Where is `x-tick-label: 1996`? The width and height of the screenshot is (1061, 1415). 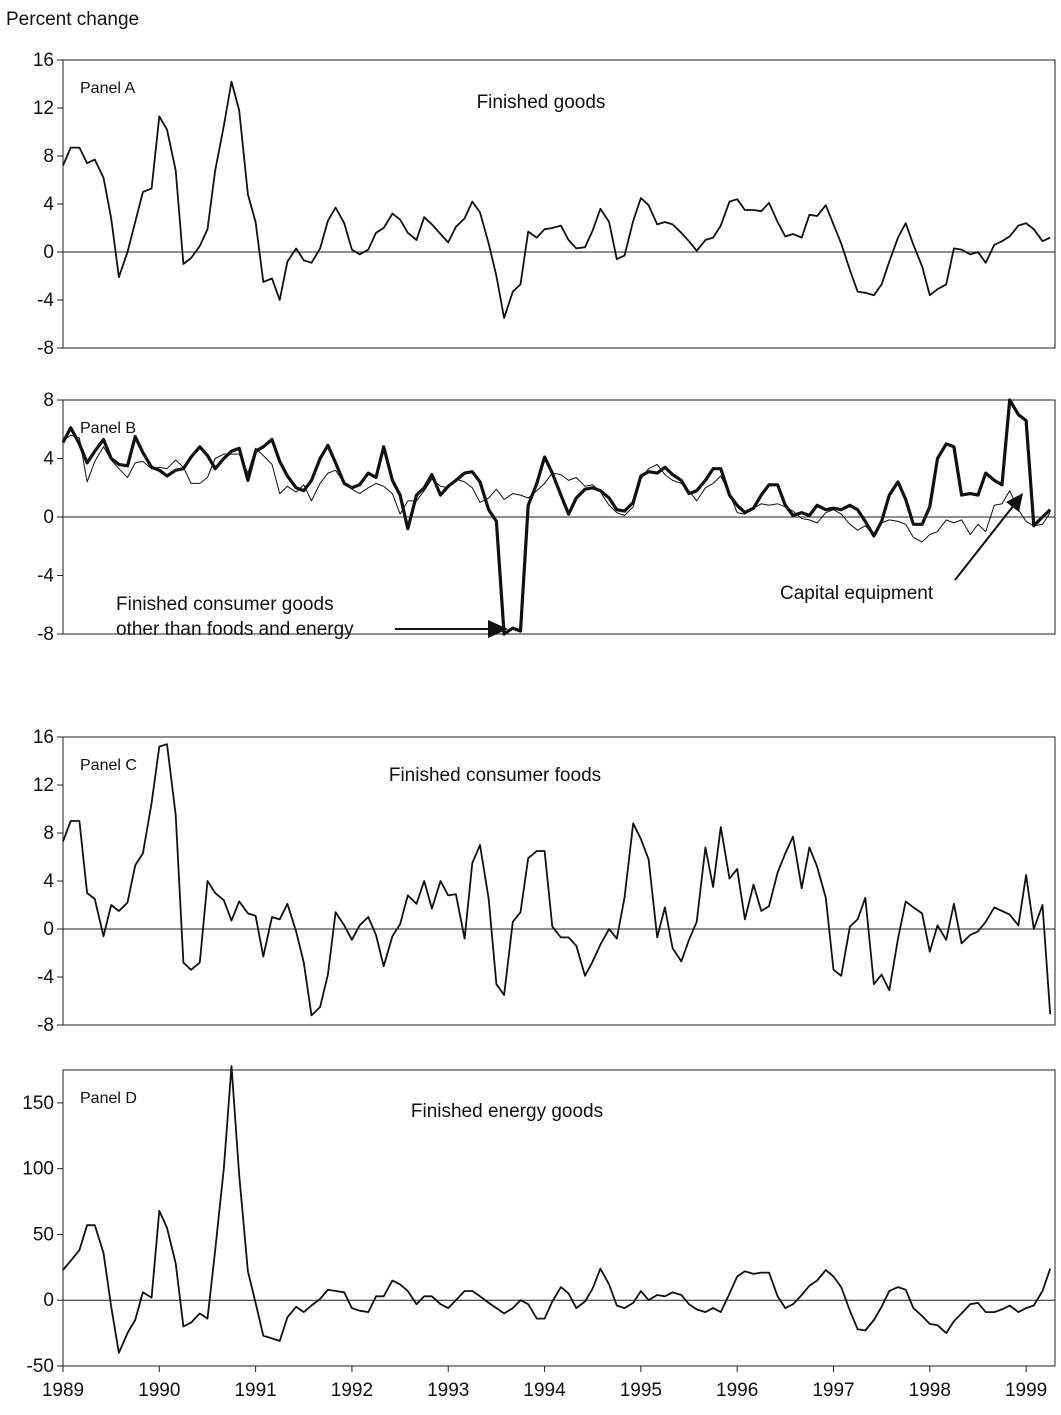 x-tick-label: 1996 is located at coordinates (737, 1390).